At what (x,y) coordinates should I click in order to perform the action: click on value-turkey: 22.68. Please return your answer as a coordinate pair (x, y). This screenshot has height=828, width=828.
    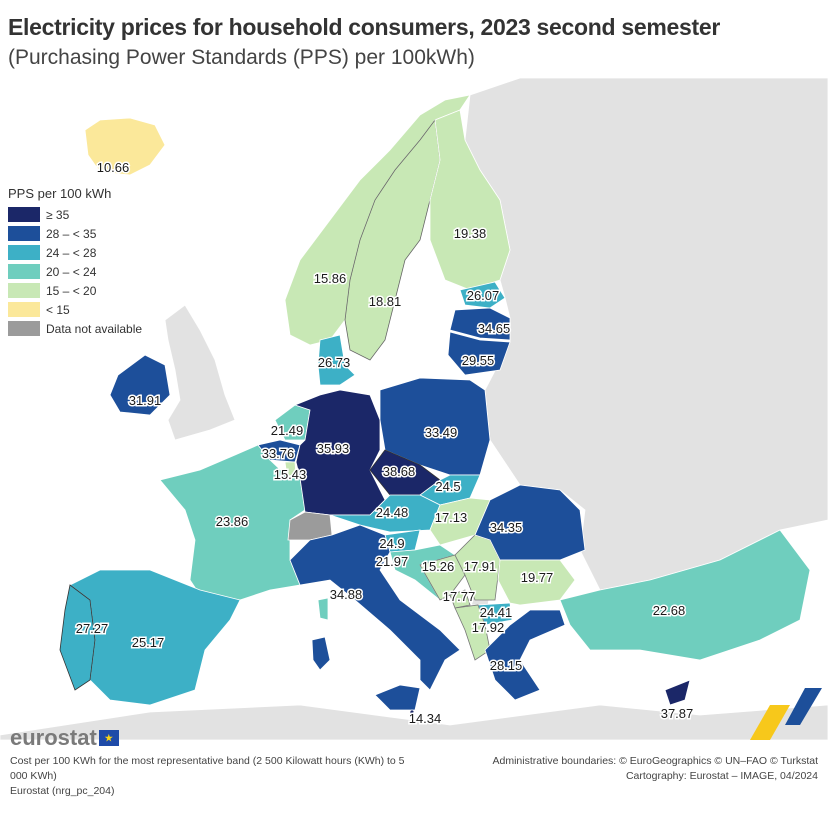
    Looking at the image, I should click on (669, 610).